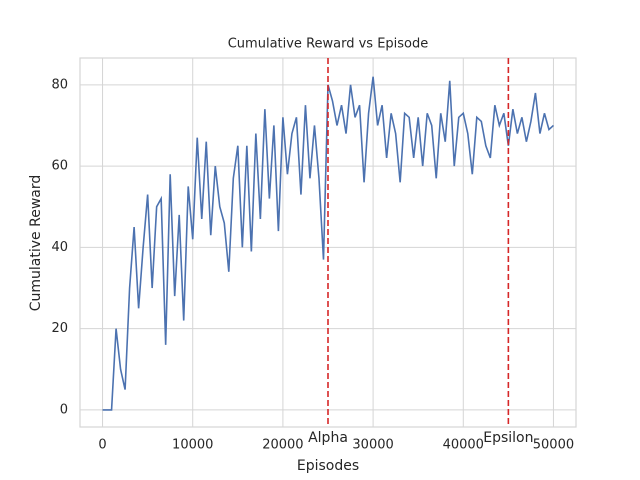  Describe the element at coordinates (59, 166) in the screenshot. I see `y-tick-label: 60` at that location.